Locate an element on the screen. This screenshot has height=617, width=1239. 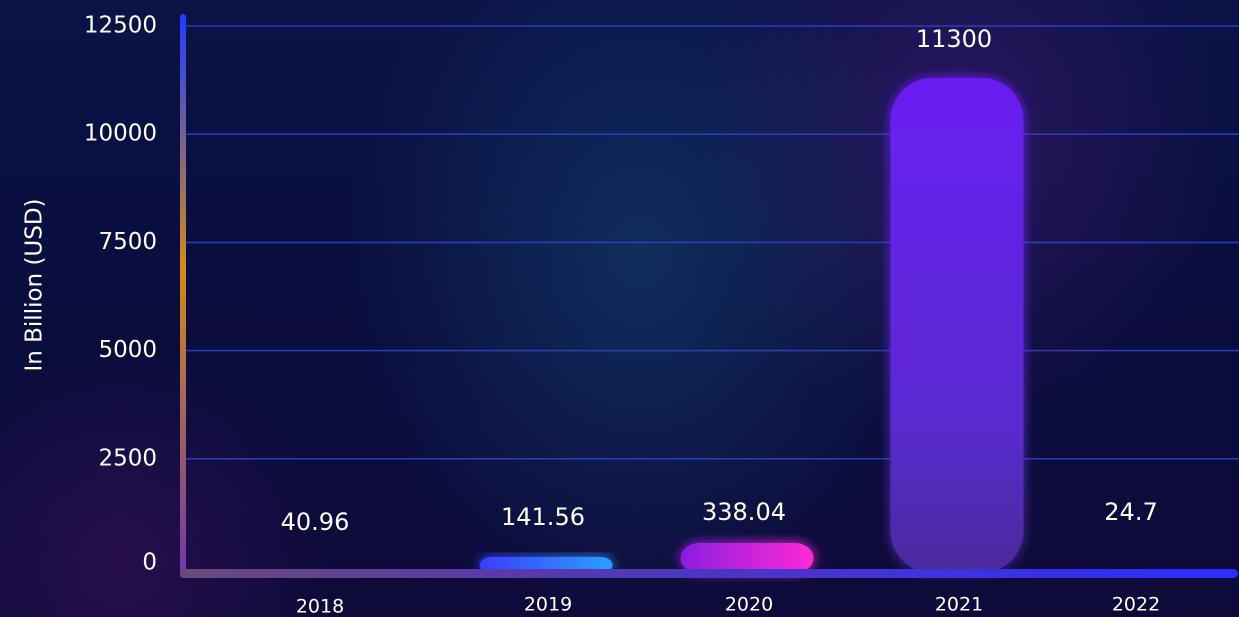
value-label-2022: 24.7 is located at coordinates (1130, 512).